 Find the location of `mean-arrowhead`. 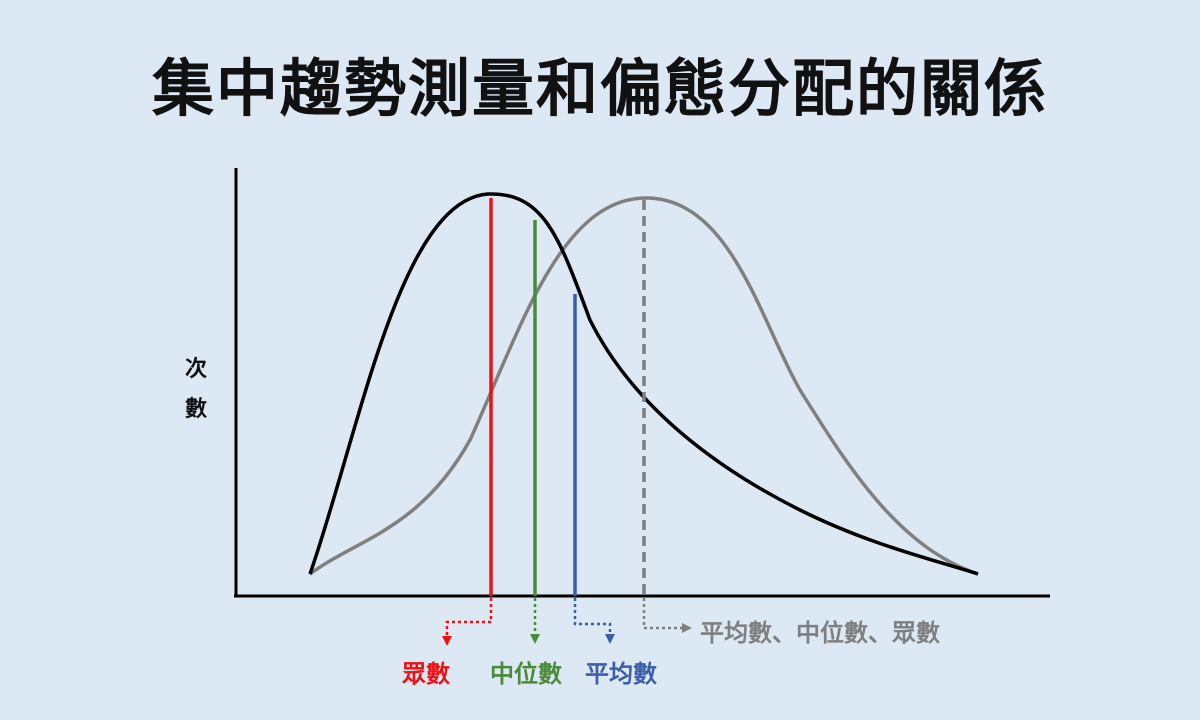

mean-arrowhead is located at coordinates (610, 639).